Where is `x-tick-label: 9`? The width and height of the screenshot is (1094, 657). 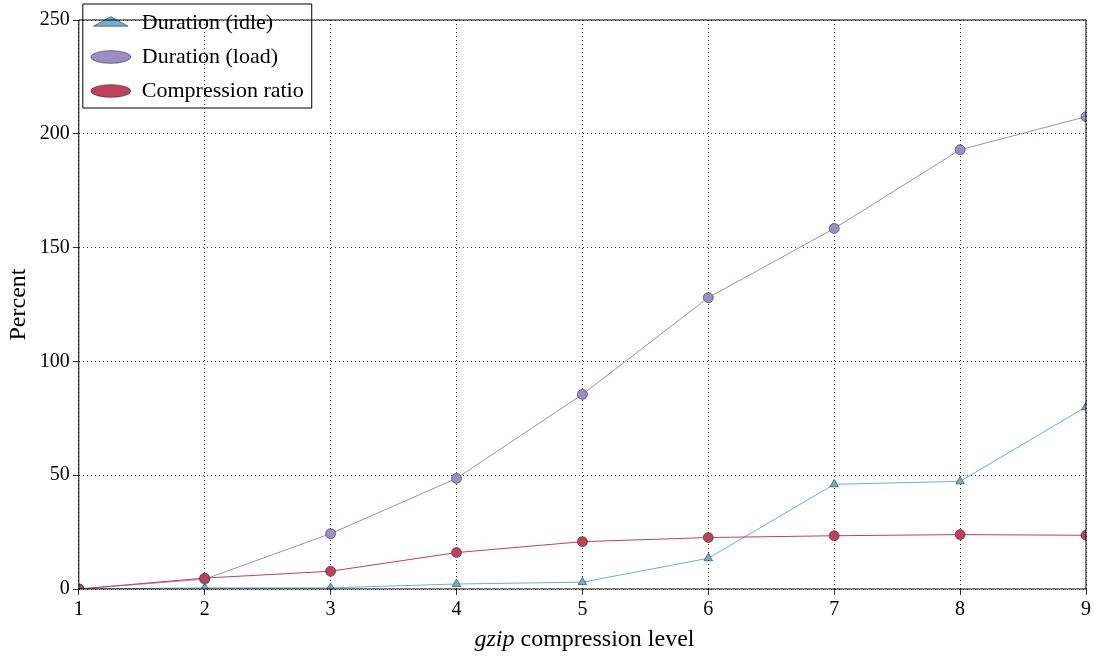
x-tick-label: 9 is located at coordinates (1086, 608).